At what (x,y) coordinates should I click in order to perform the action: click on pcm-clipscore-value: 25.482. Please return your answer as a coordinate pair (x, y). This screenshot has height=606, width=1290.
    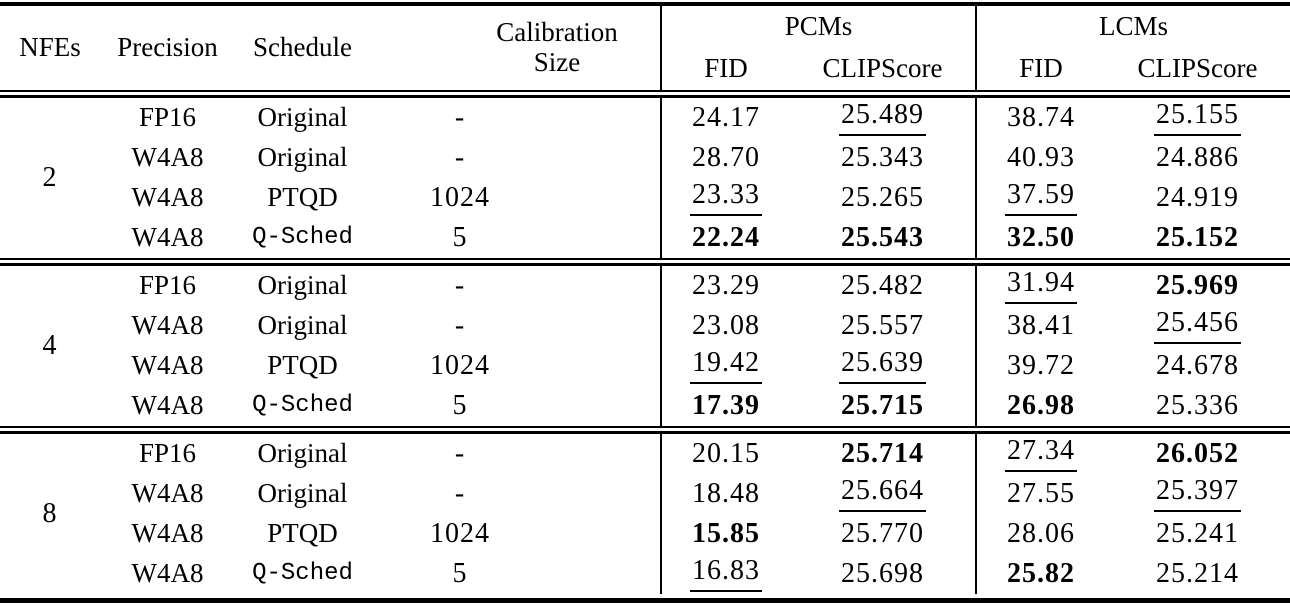
    Looking at the image, I should click on (882, 285).